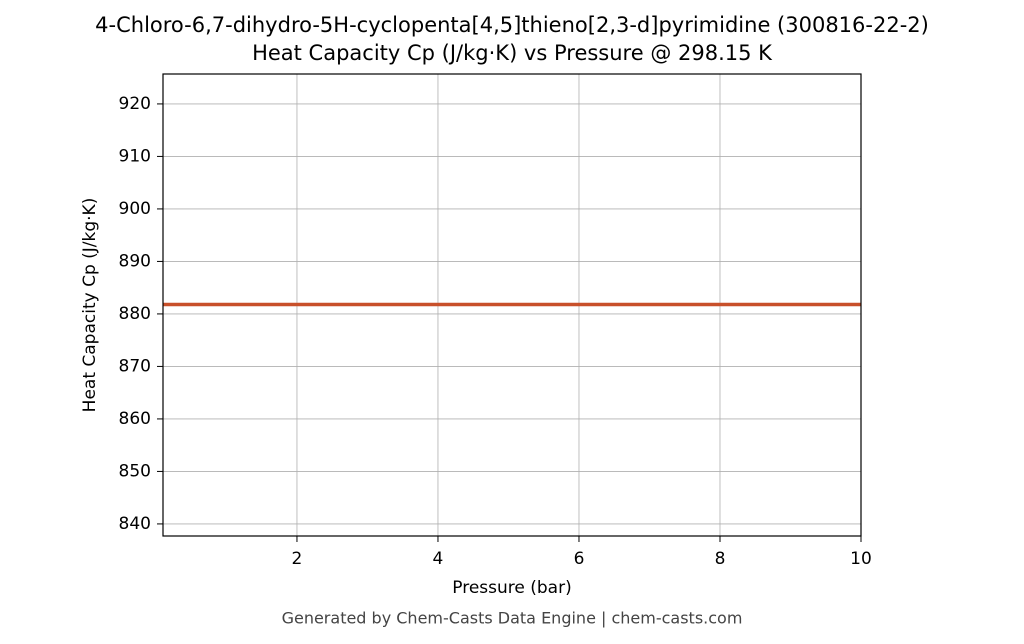 The image size is (1024, 644). What do you see at coordinates (135, 314) in the screenshot?
I see `y-tick-label: 880` at bounding box center [135, 314].